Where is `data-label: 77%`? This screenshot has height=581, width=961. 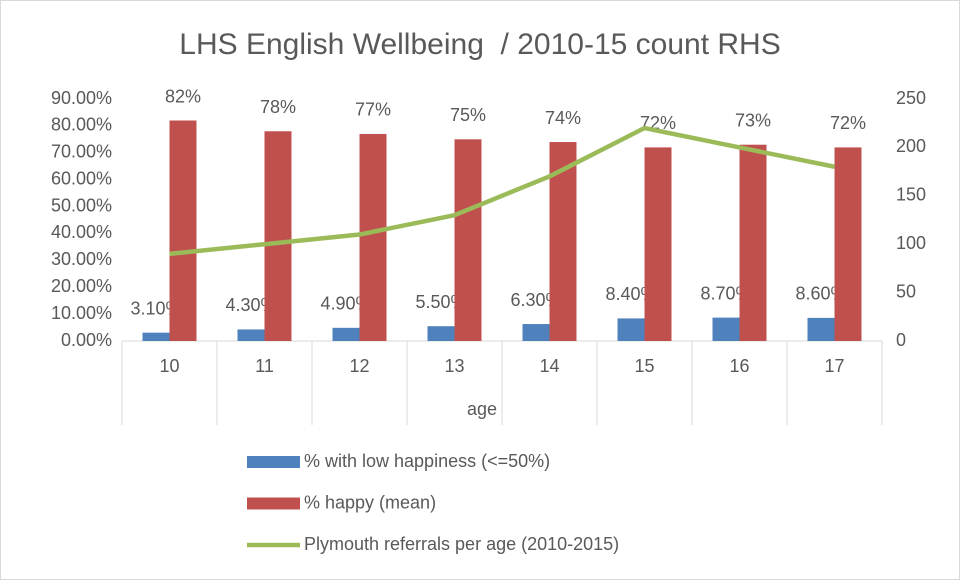
data-label: 77% is located at coordinates (373, 110).